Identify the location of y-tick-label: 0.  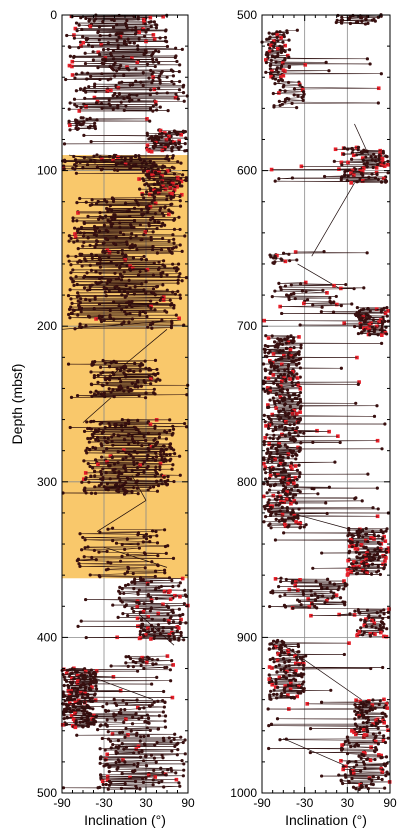
(53, 15).